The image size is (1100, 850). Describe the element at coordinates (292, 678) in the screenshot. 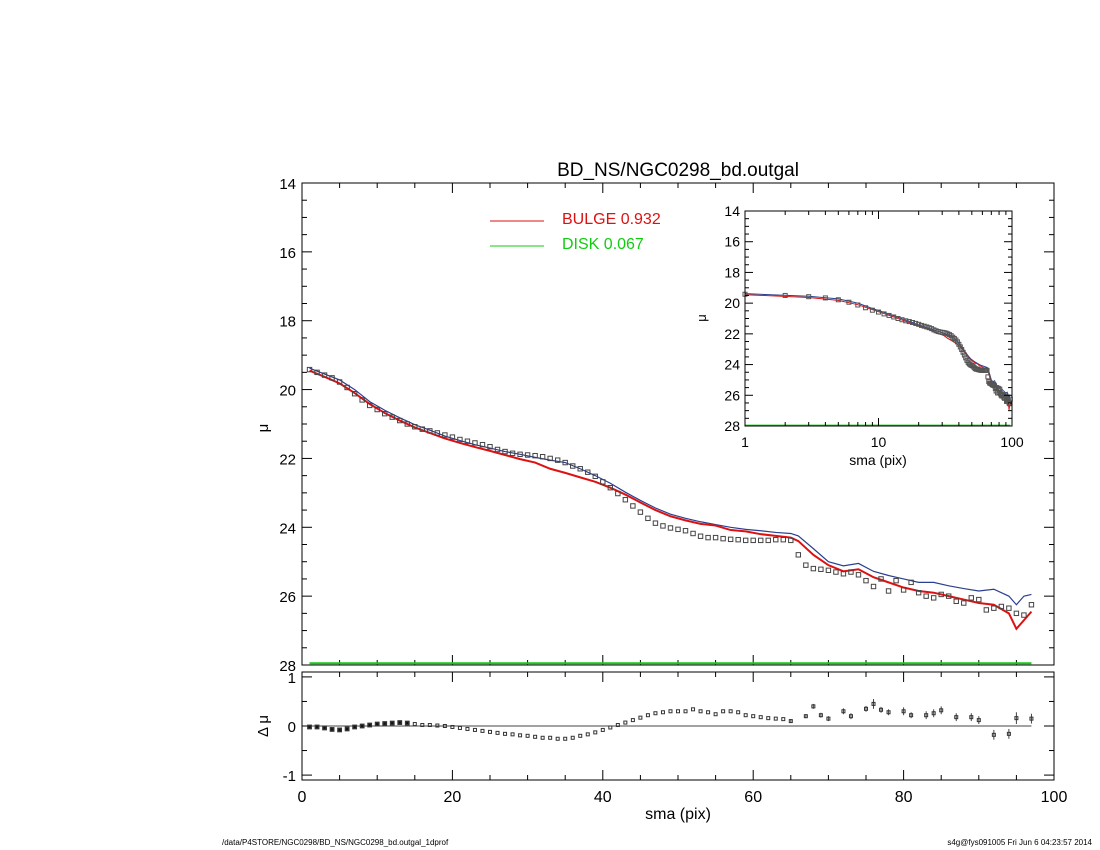

I see `residual-y-tick-label: 1` at that location.